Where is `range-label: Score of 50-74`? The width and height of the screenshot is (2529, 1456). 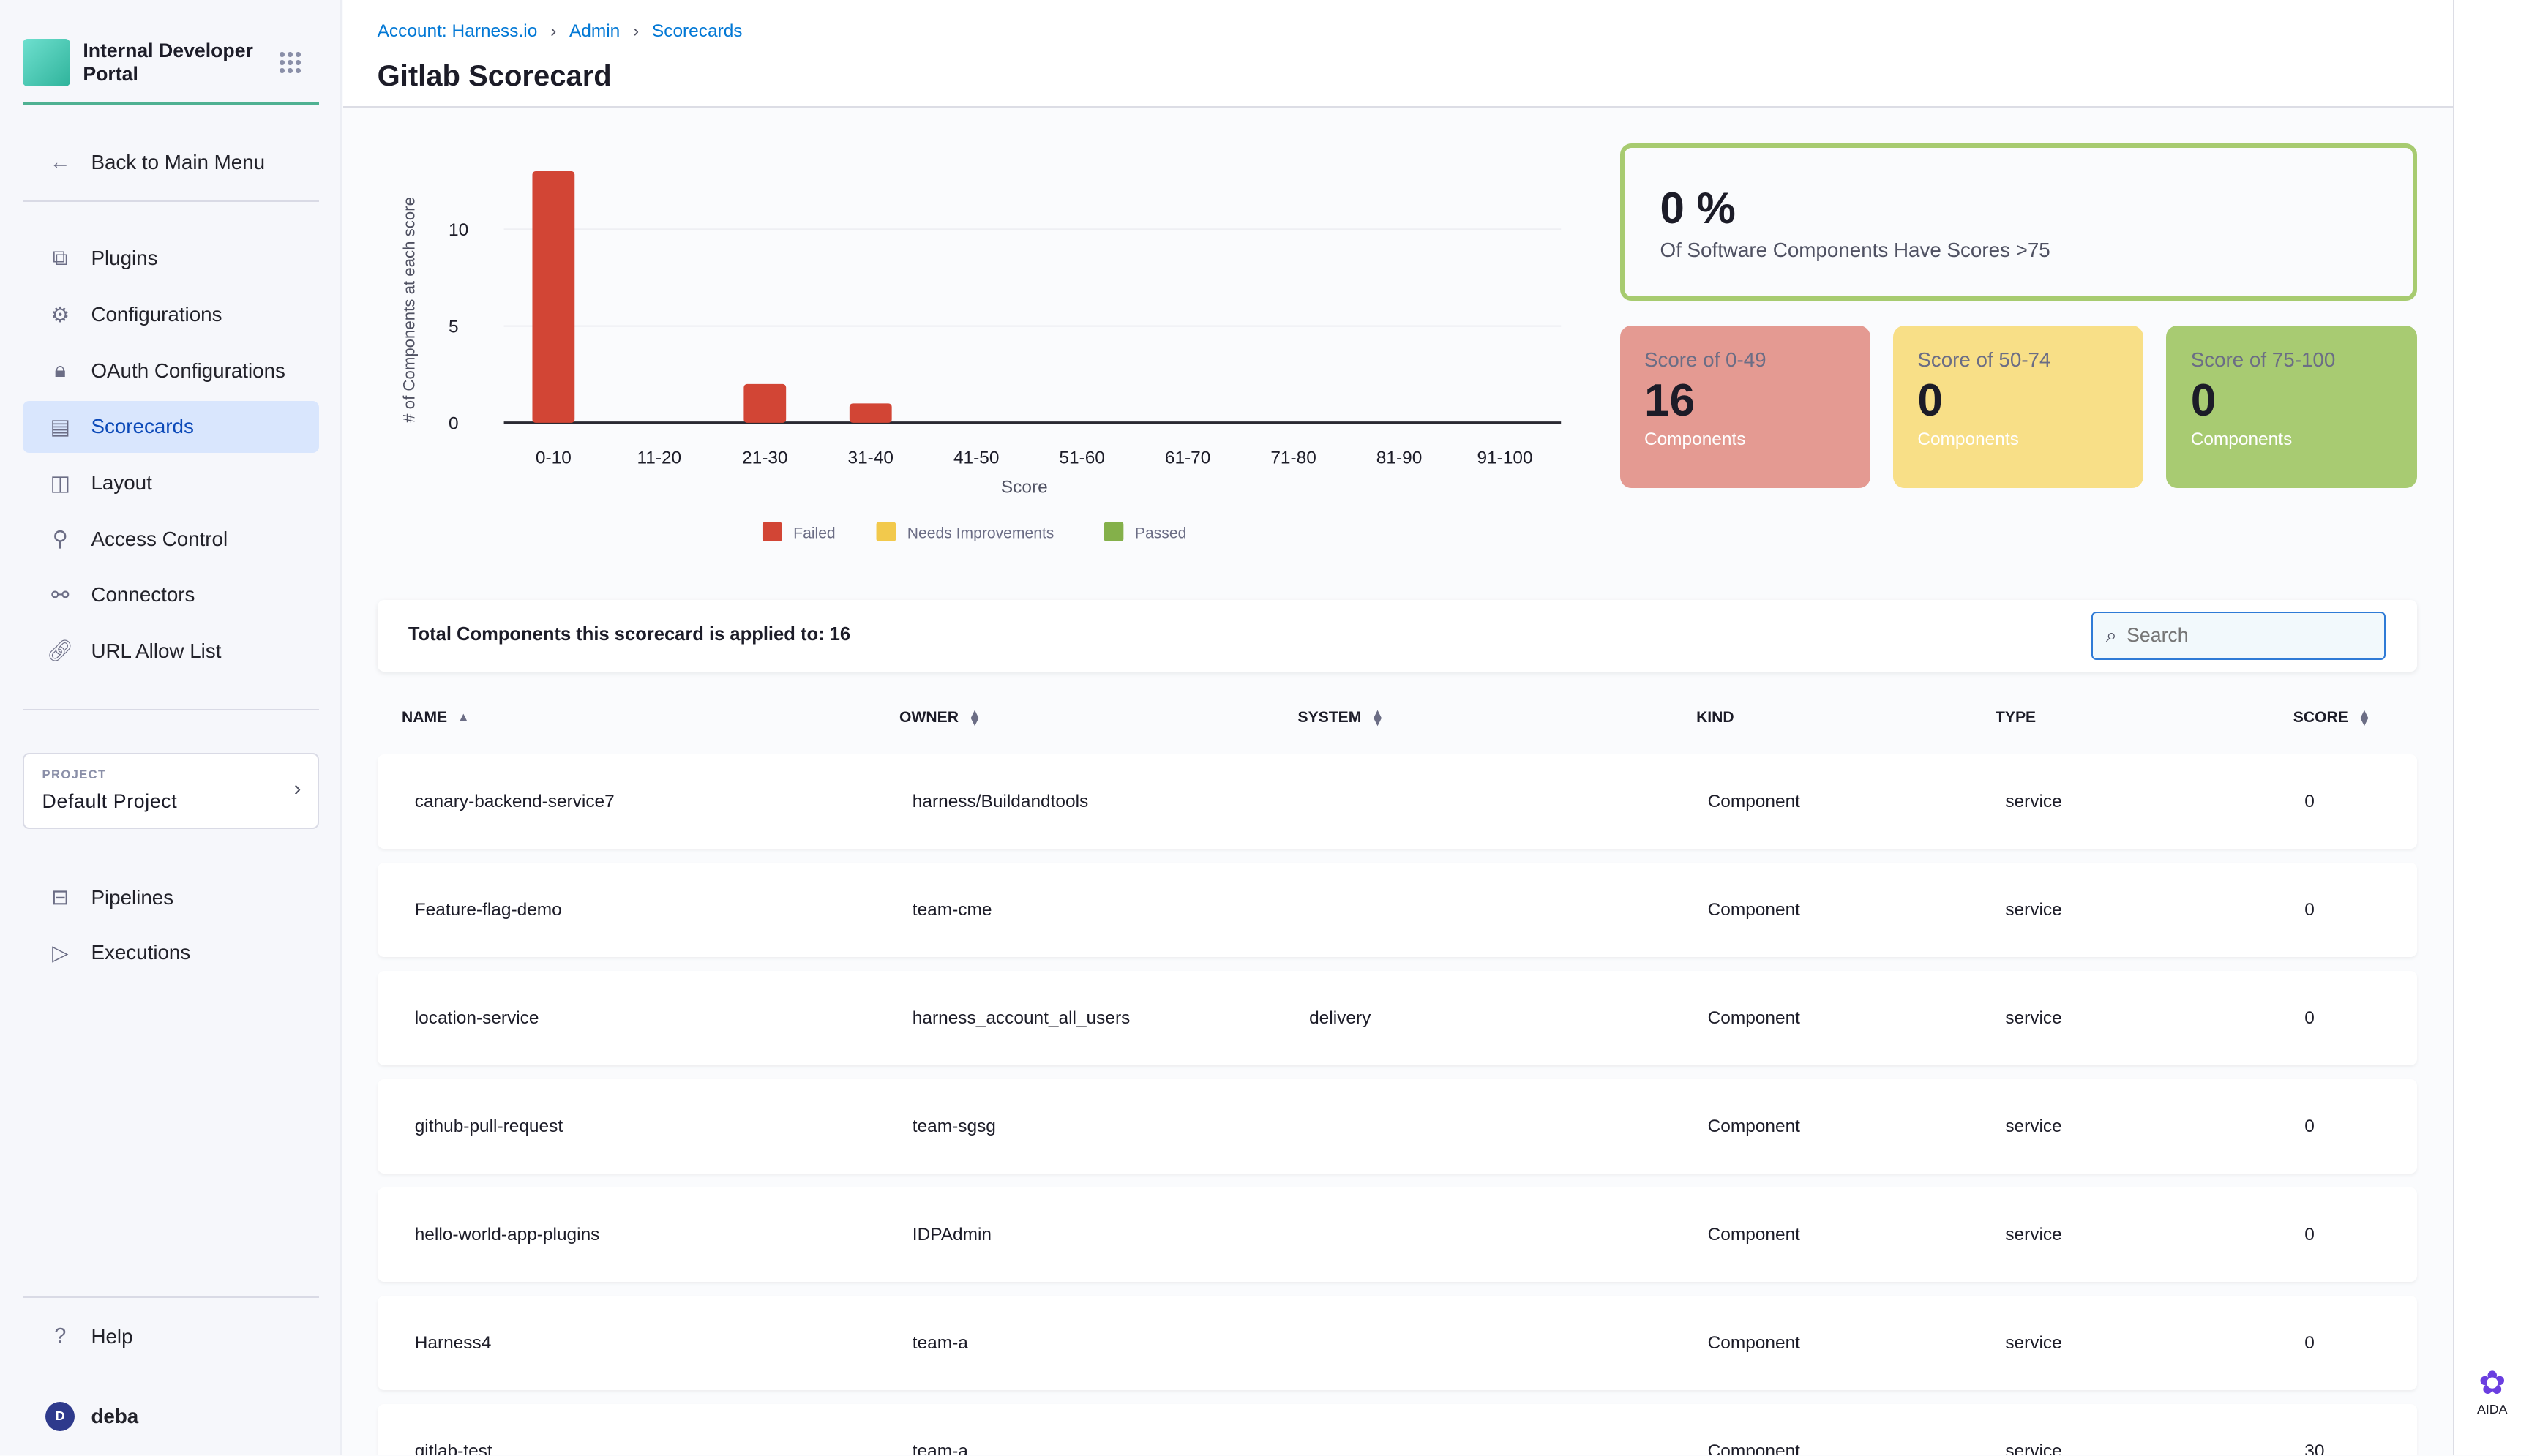 range-label: Score of 50-74 is located at coordinates (1984, 359).